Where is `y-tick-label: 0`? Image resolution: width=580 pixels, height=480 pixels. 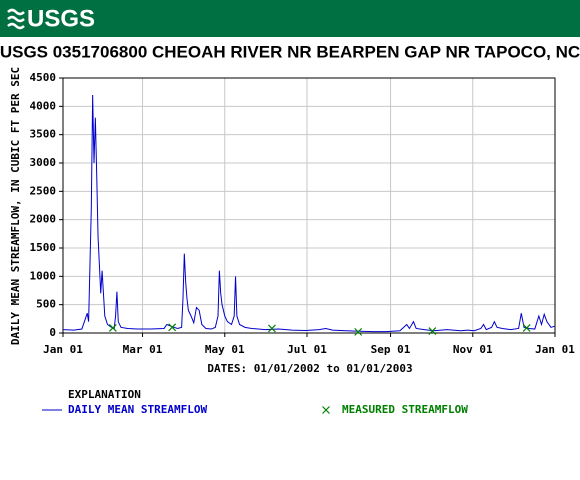 y-tick-label: 0 is located at coordinates (52, 332).